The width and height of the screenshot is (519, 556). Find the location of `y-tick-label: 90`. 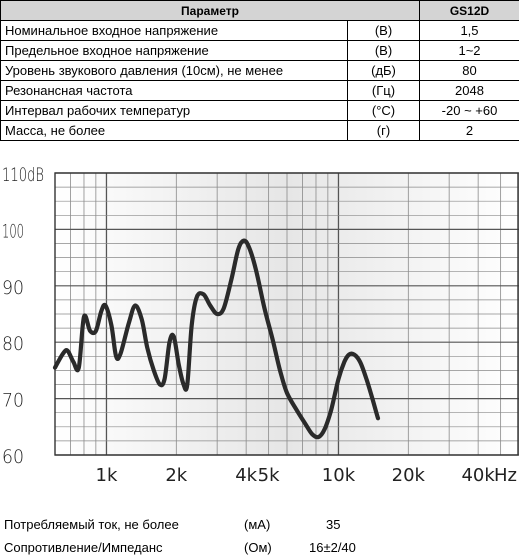

y-tick-label: 90 is located at coordinates (13, 288).